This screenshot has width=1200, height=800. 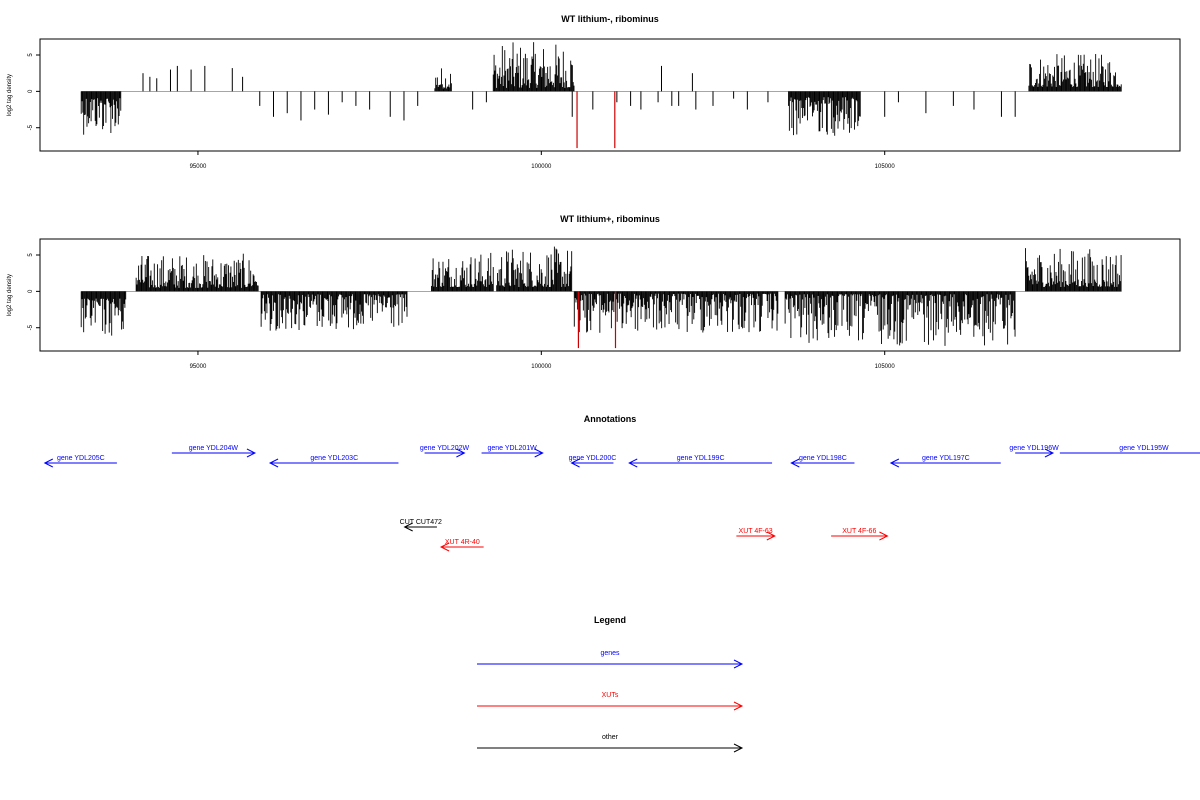 I want to click on feature-gene: gene YDL201W, so click(x=512, y=451).